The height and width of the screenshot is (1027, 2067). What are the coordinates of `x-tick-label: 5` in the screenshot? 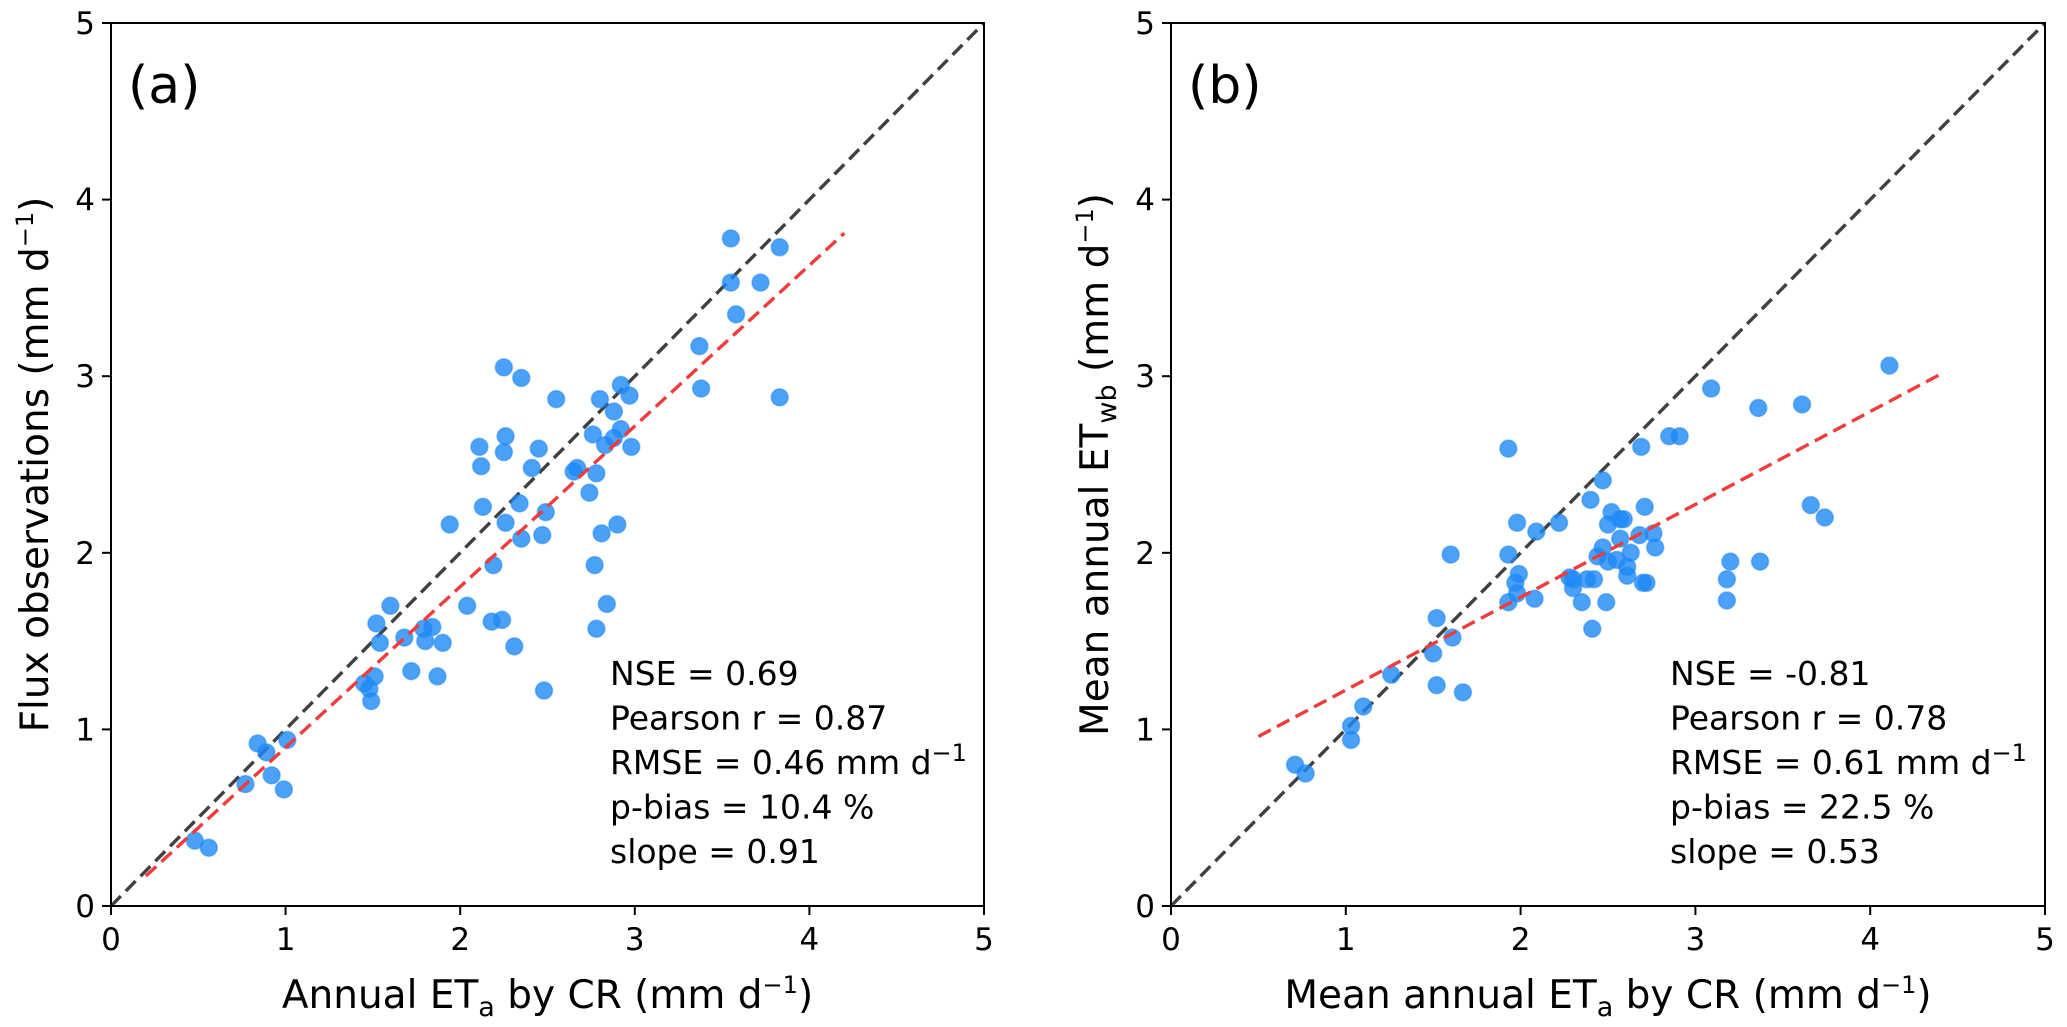 It's located at (984, 940).